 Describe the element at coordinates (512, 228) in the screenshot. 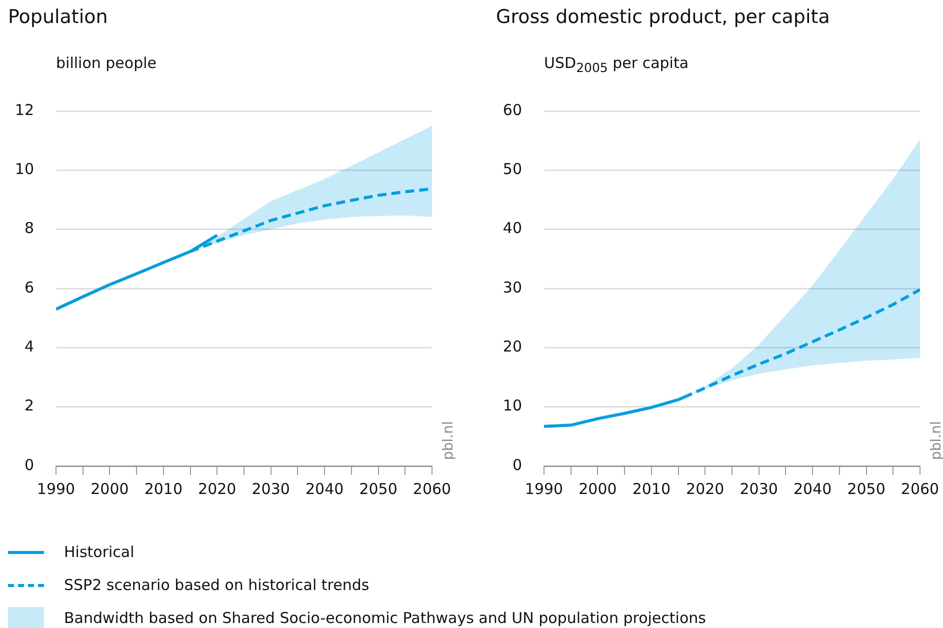

I see `y-tick-label: 40` at that location.